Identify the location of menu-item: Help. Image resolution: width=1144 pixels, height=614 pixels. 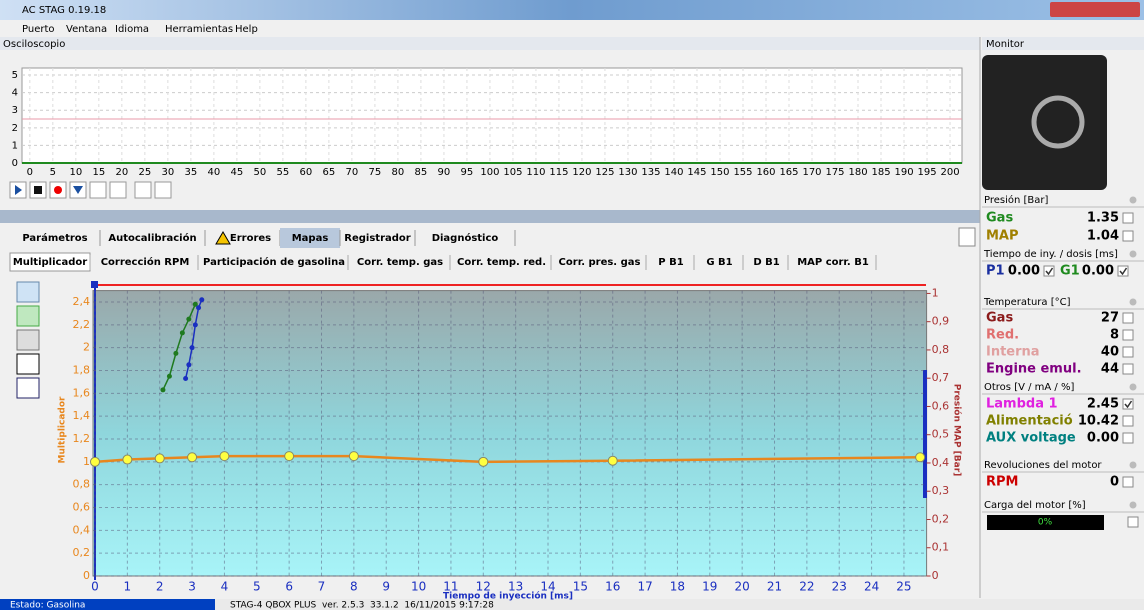
(246, 29).